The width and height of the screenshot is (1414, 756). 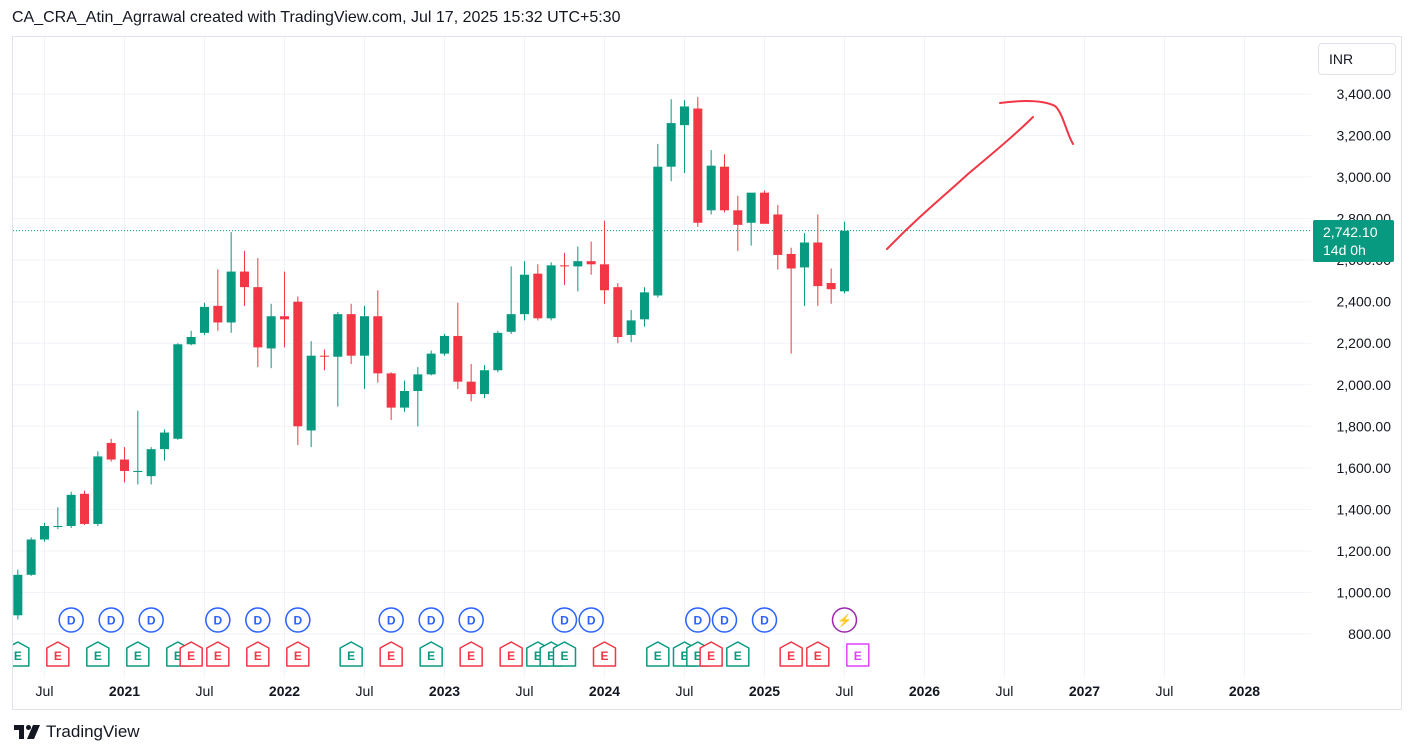 What do you see at coordinates (1350, 232) in the screenshot?
I see `last-price-value: 2,742.10` at bounding box center [1350, 232].